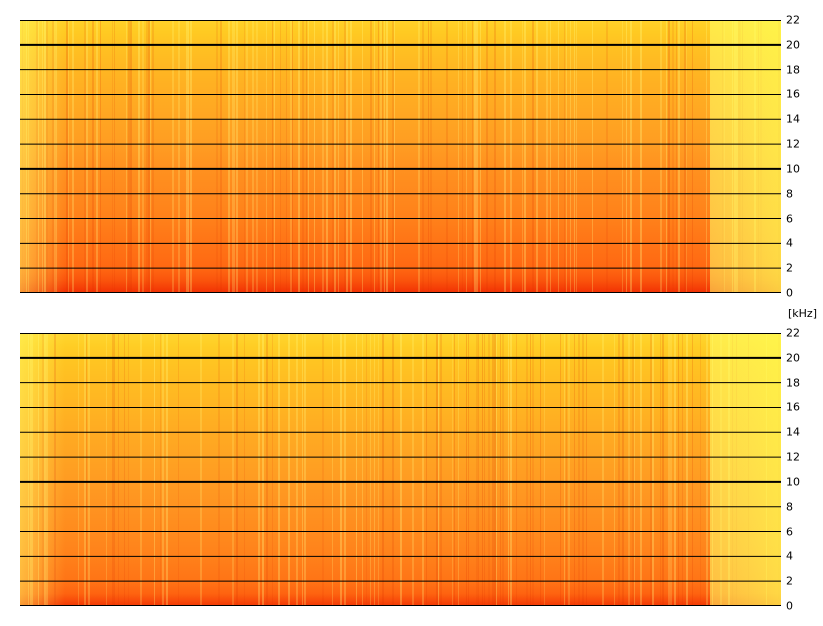  What do you see at coordinates (802, 313) in the screenshot?
I see `frequency-unit-label: [kHz]` at bounding box center [802, 313].